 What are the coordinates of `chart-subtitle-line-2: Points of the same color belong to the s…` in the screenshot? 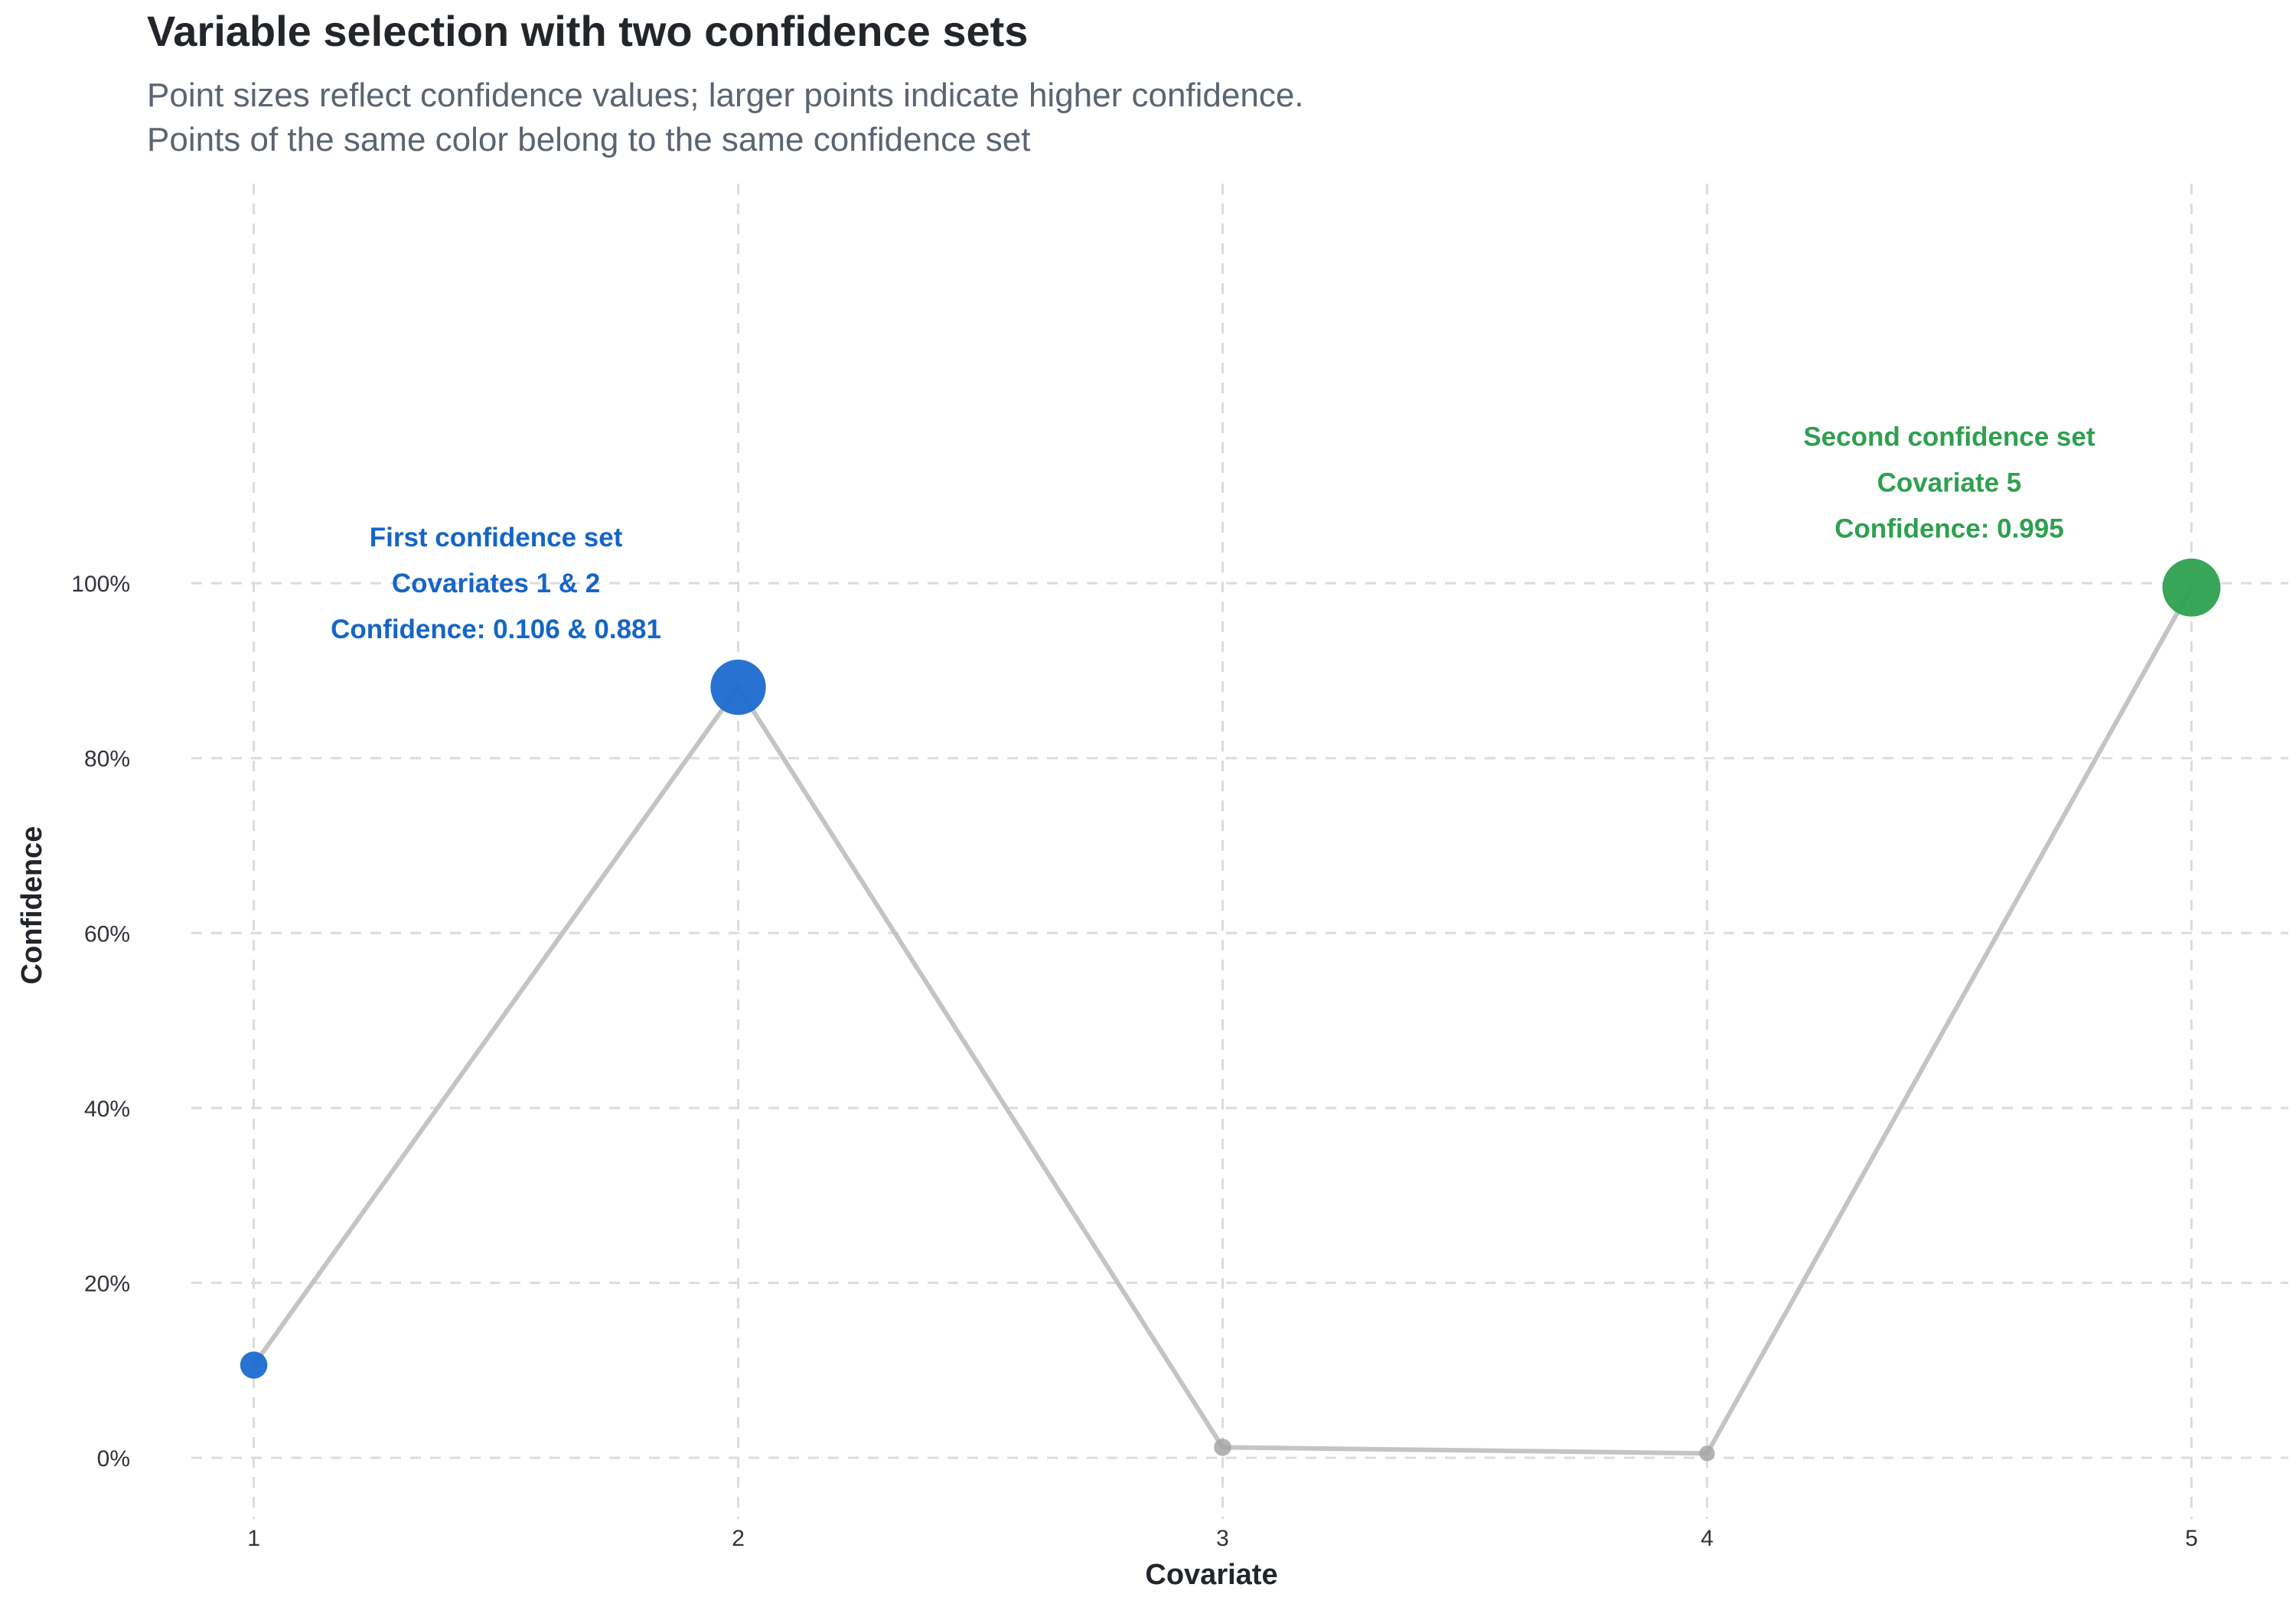 It's located at (589, 139).